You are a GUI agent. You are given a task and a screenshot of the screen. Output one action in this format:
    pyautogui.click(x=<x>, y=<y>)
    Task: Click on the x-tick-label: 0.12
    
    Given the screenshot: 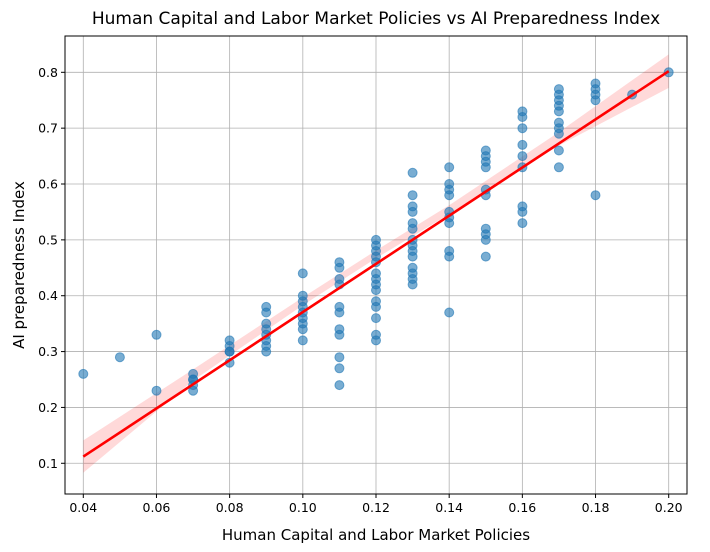 What is the action you would take?
    pyautogui.click(x=376, y=507)
    